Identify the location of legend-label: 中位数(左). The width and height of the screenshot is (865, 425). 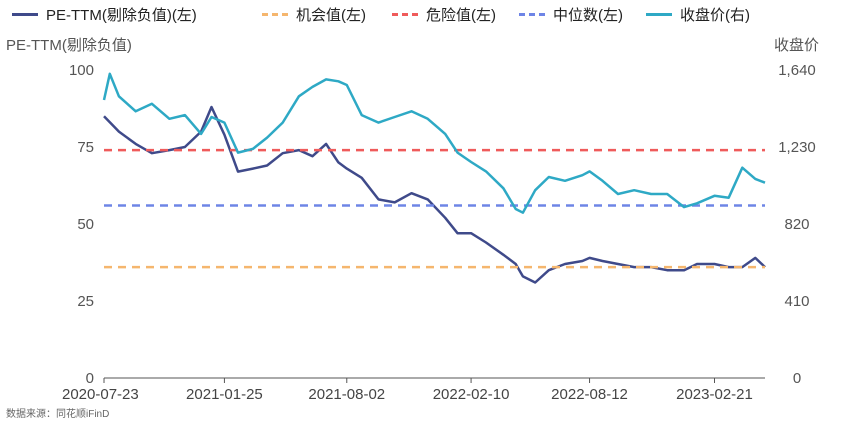
(588, 15).